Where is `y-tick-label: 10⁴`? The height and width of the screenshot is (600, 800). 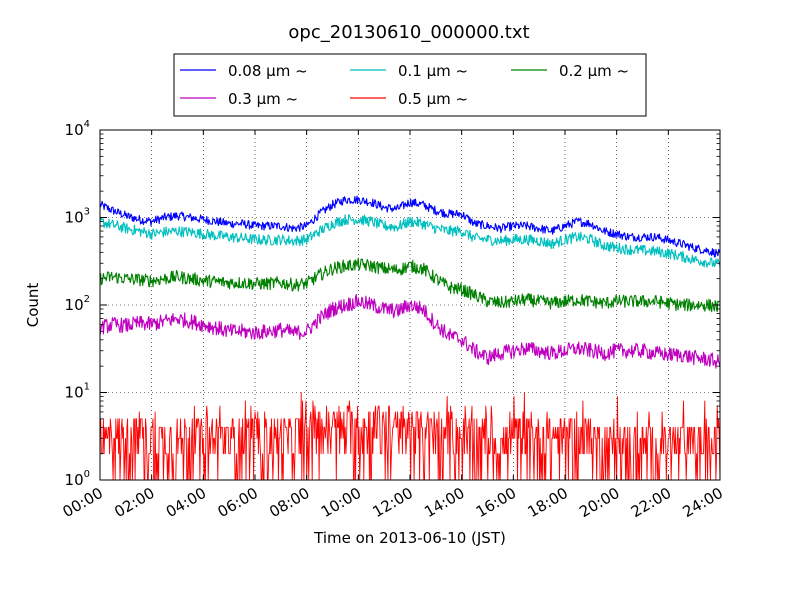
y-tick-label: 10⁴ is located at coordinates (77, 129).